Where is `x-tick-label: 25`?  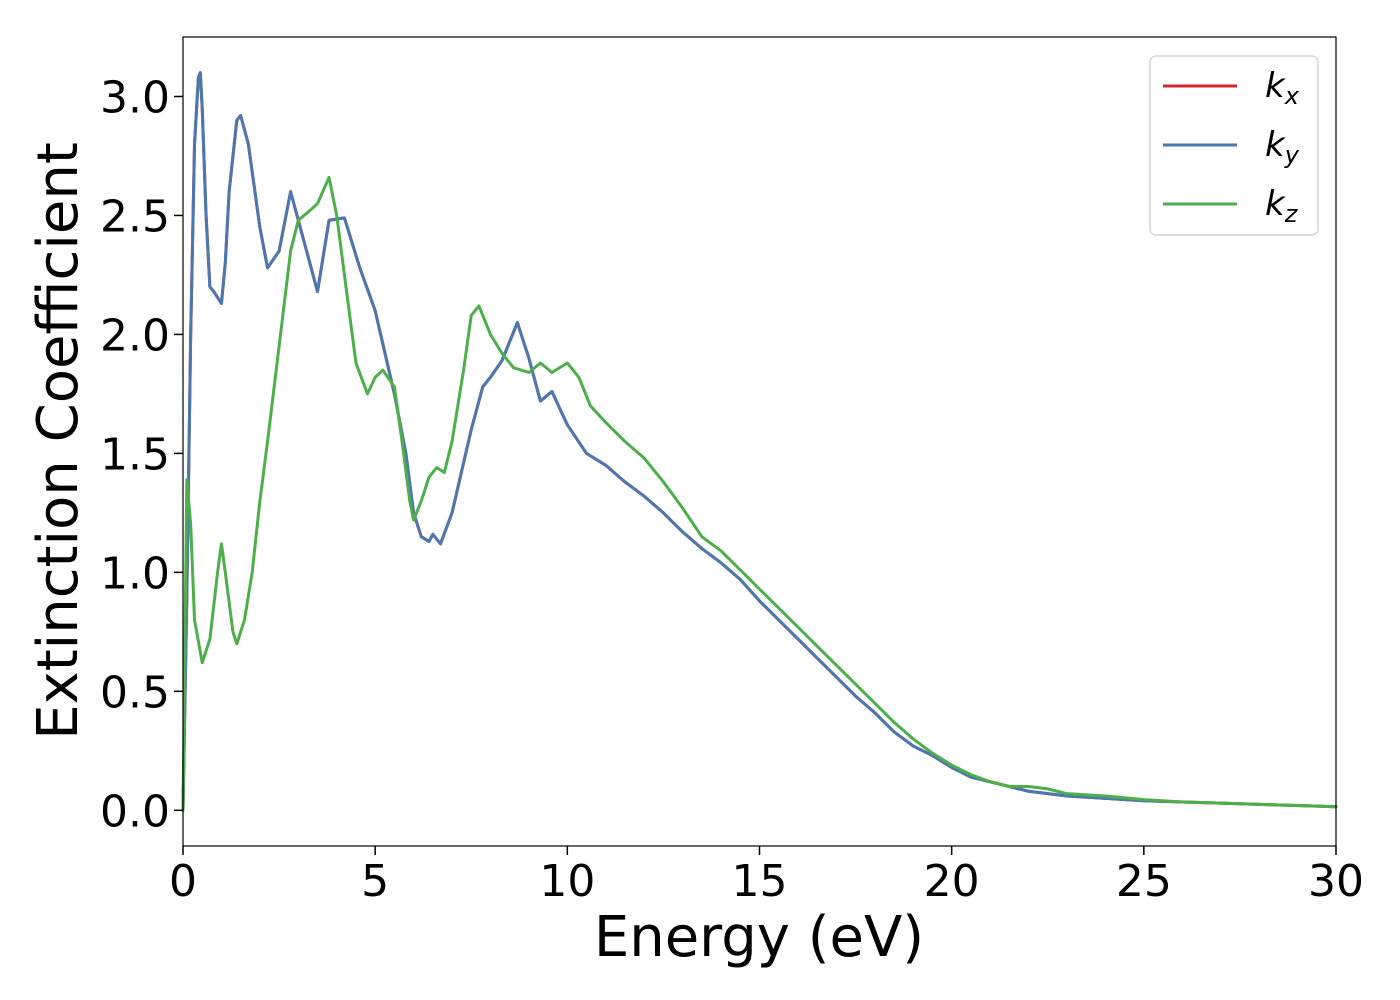 x-tick-label: 25 is located at coordinates (1144, 881).